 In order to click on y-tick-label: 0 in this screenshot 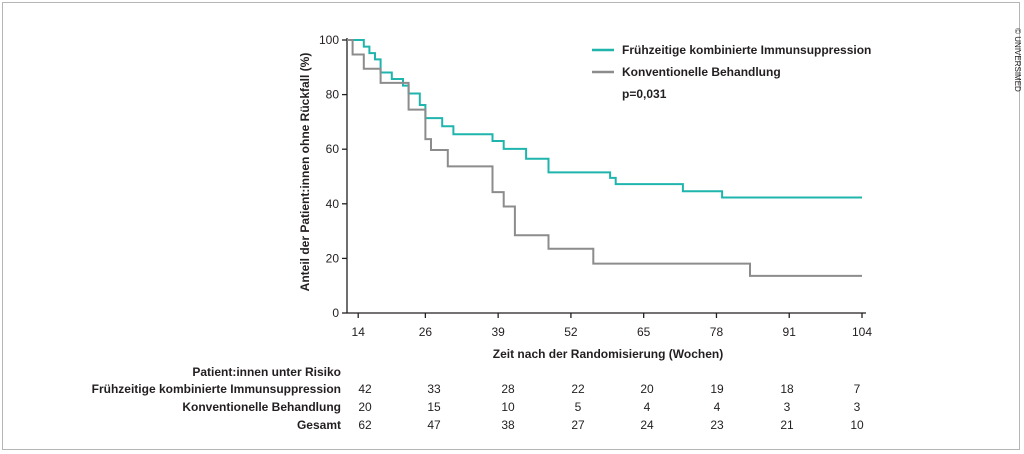, I will do `click(335, 313)`.